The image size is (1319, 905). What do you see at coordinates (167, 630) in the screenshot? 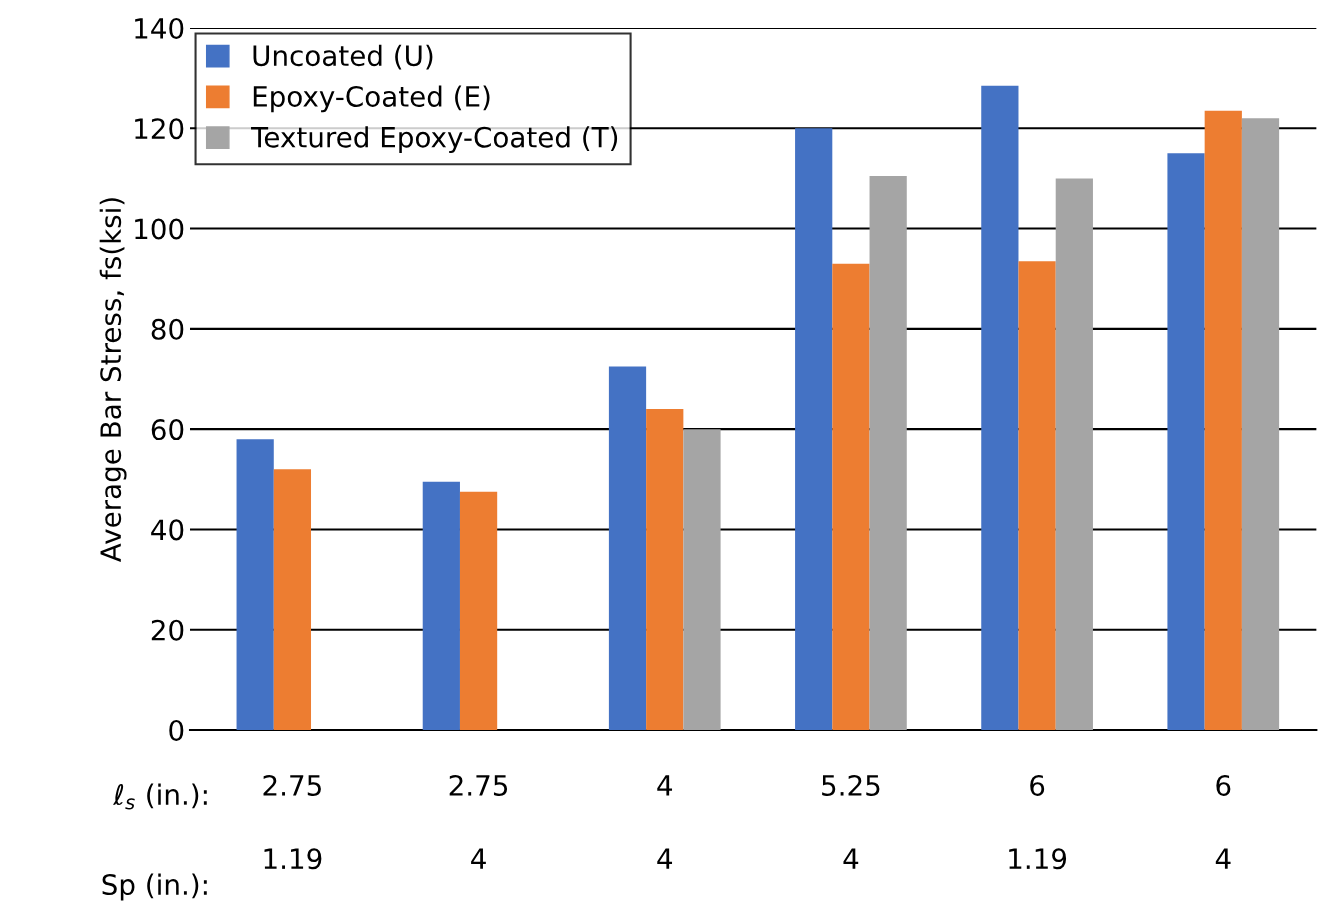
I see `y-tick-label: 20` at bounding box center [167, 630].